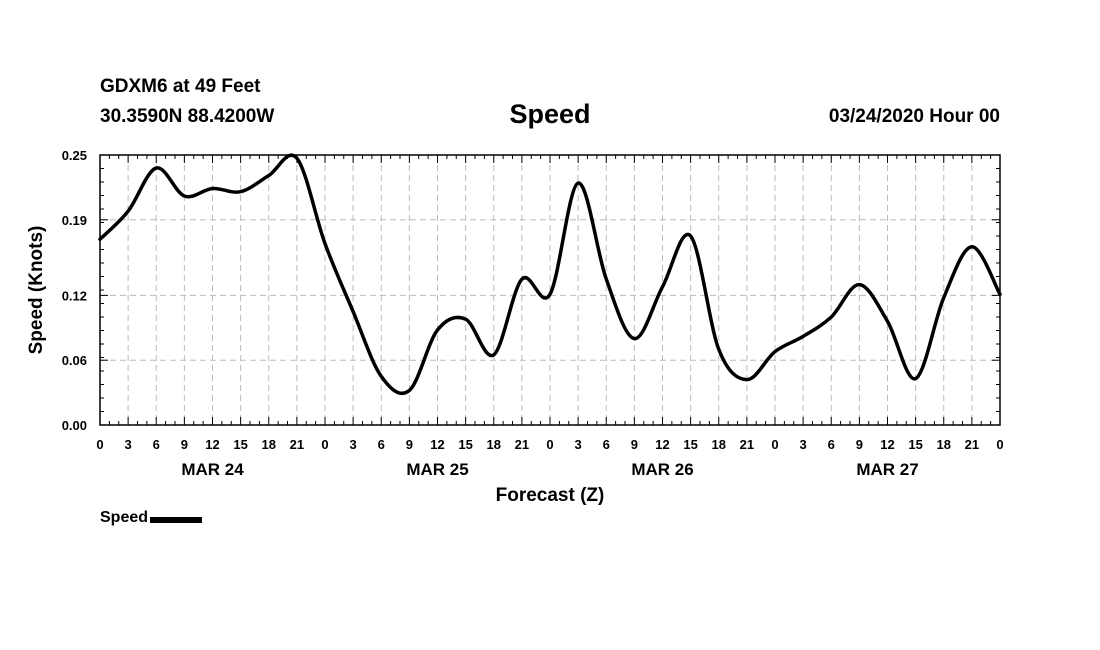  Describe the element at coordinates (74, 220) in the screenshot. I see `y-tick-label: 0.19` at that location.